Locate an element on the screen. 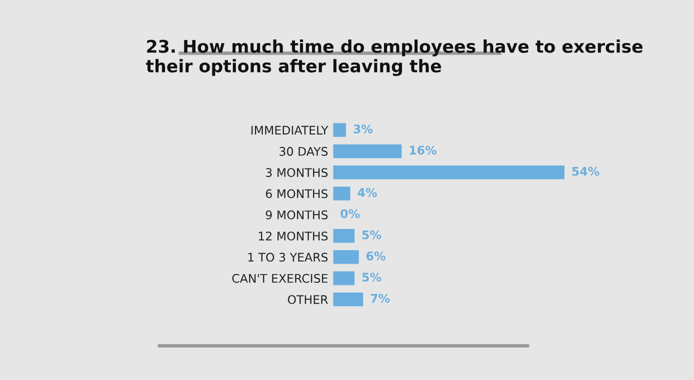  y-tick-label: 30 DAYS is located at coordinates (304, 151).